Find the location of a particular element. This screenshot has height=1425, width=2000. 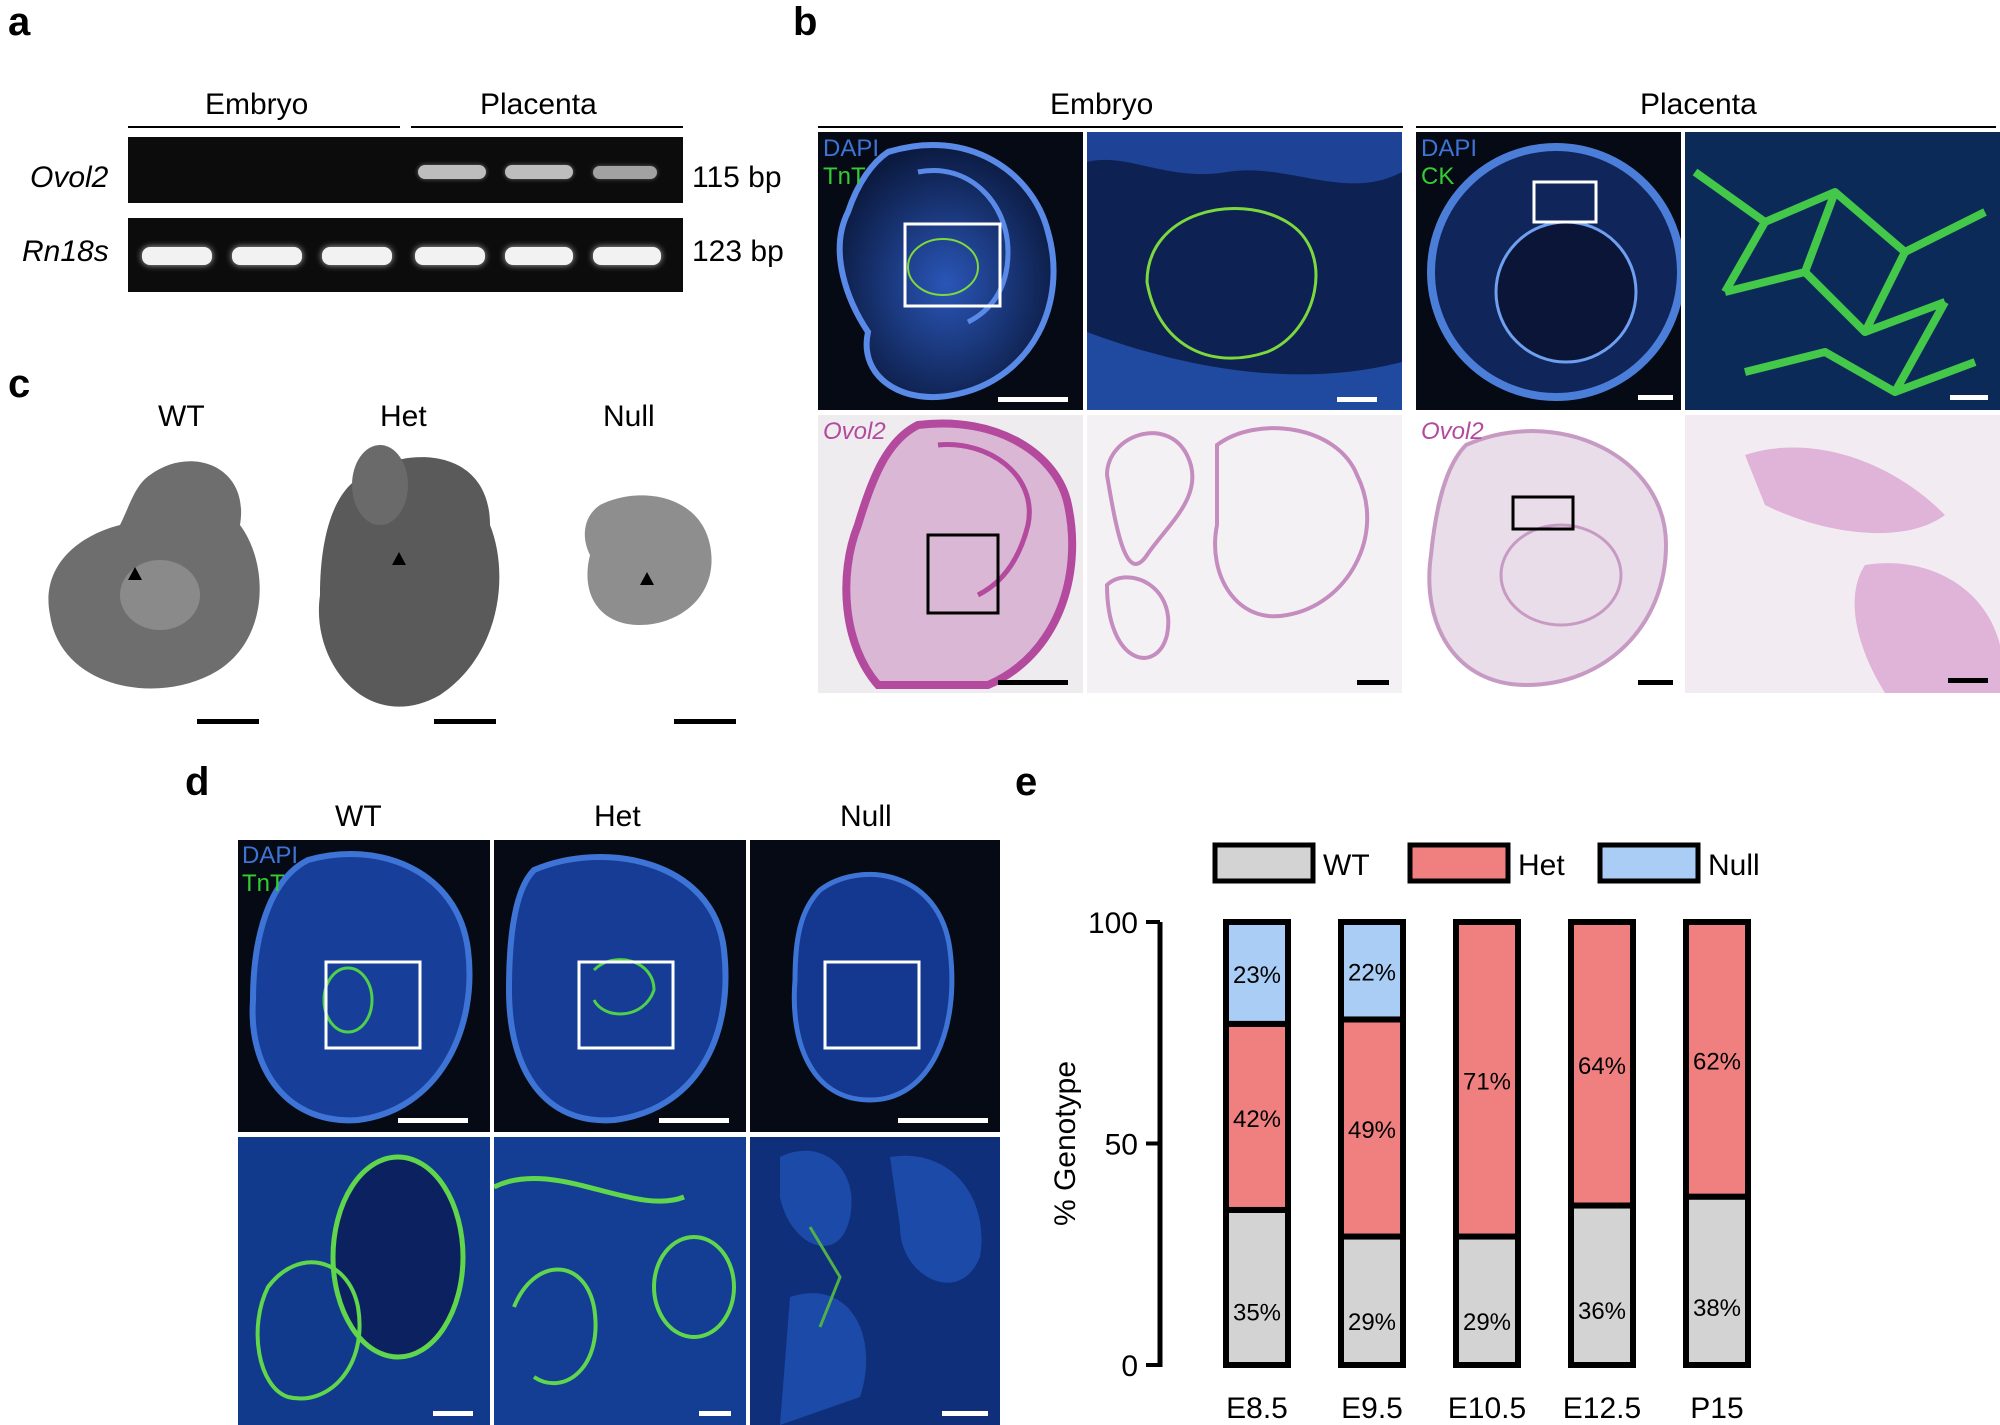

panel-letter-b: b is located at coordinates (805, 22).